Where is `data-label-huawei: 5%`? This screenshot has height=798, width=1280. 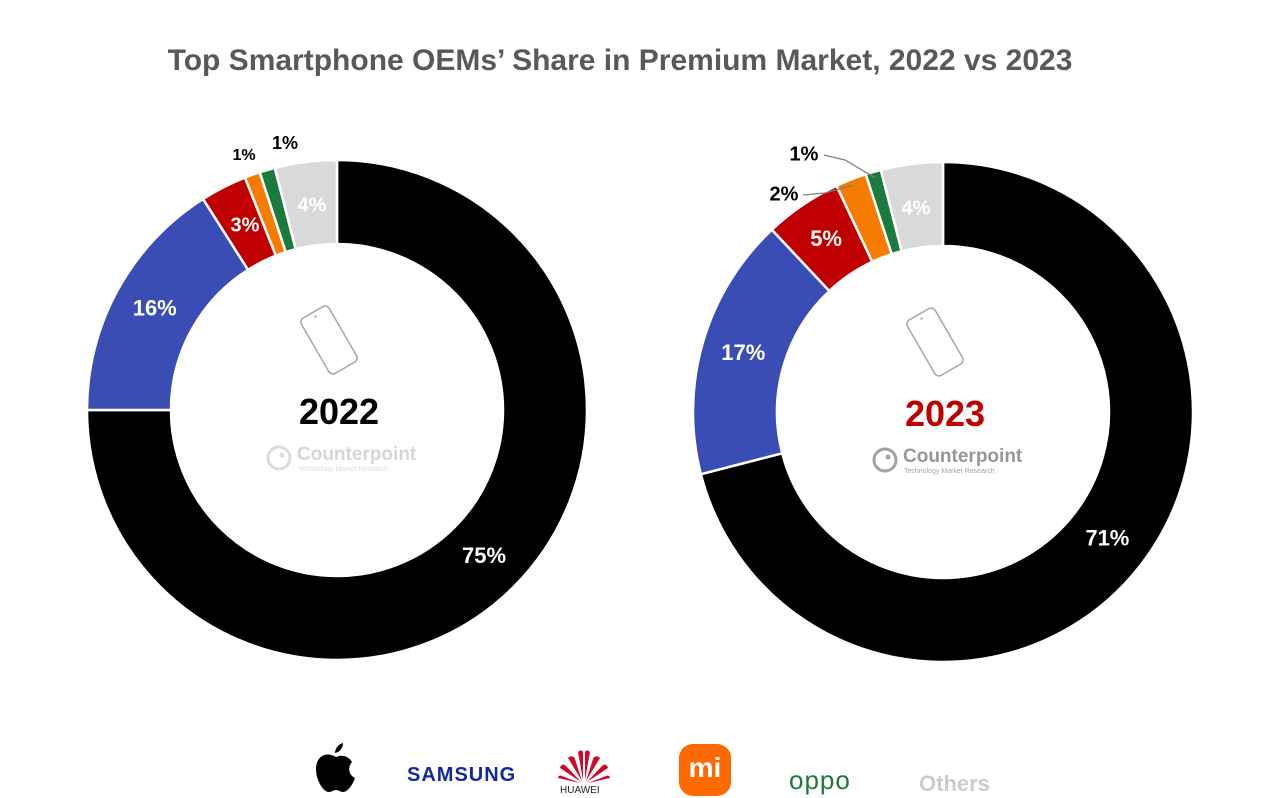
data-label-huawei: 5% is located at coordinates (826, 238).